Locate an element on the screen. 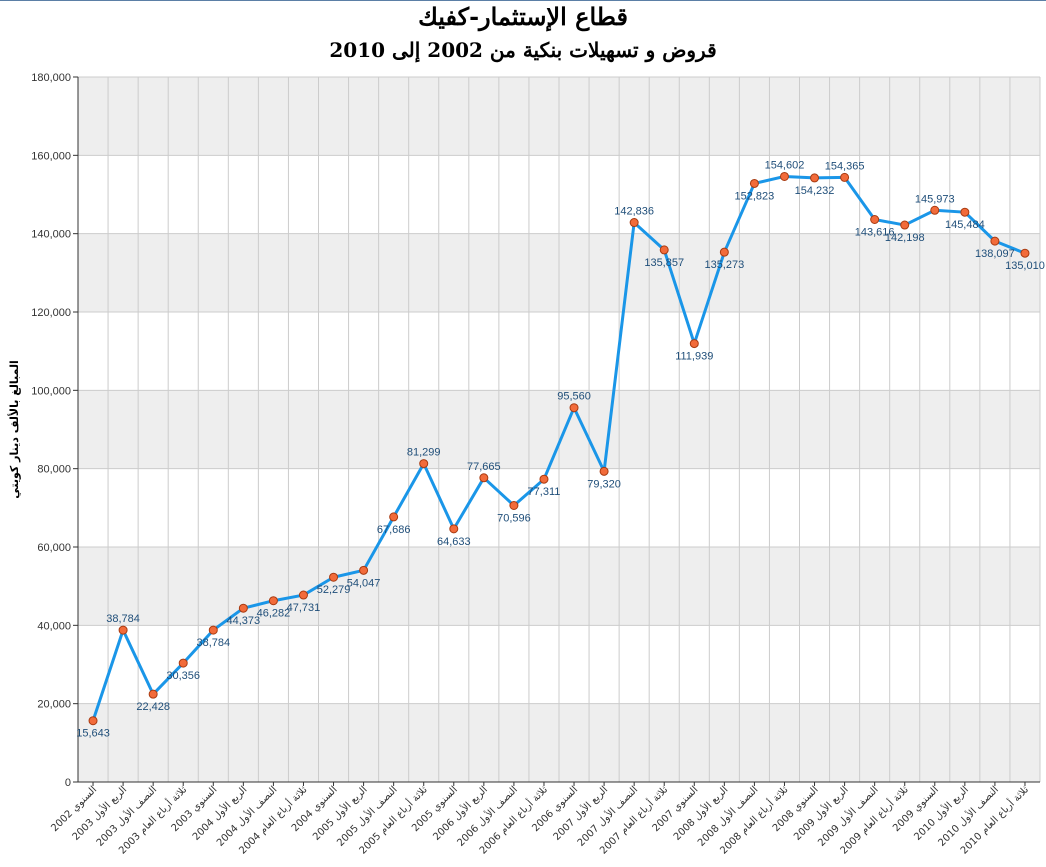 This screenshot has height=867, width=1046. y-tick-label: 180,000 is located at coordinates (51, 78).